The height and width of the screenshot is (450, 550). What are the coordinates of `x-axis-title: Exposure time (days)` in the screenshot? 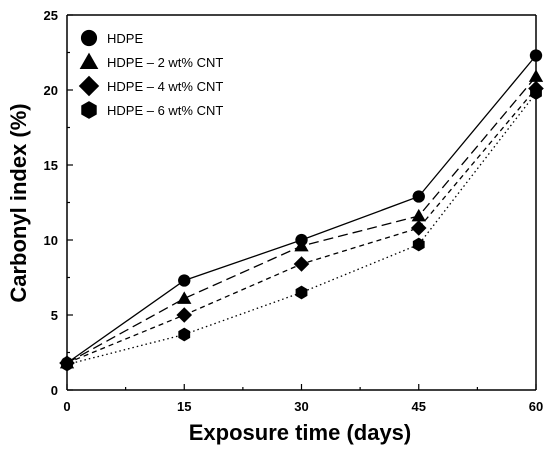 It's located at (300, 432).